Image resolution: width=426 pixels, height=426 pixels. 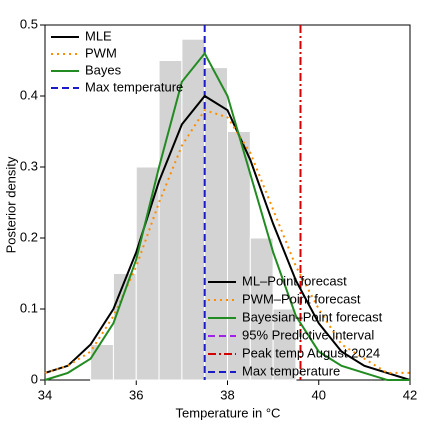 What do you see at coordinates (308, 334) in the screenshot?
I see `legend-label: 95% Predictive interval` at bounding box center [308, 334].